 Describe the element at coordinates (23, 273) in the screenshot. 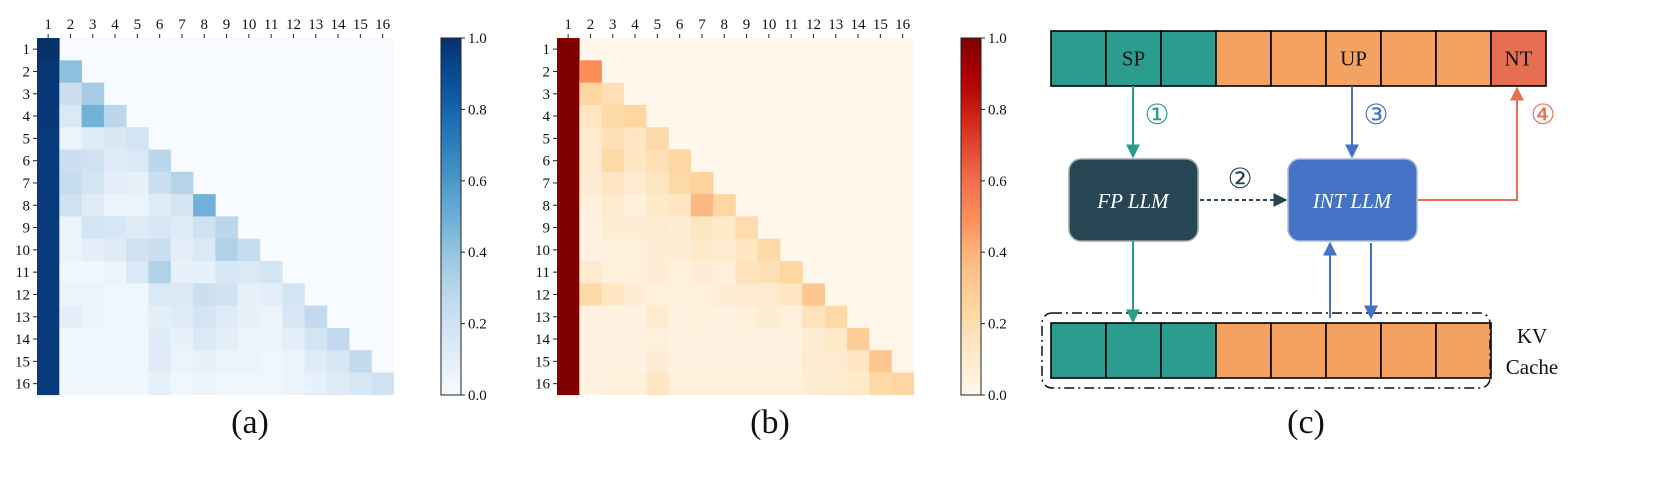

I see `y-tick-label: 11` at that location.